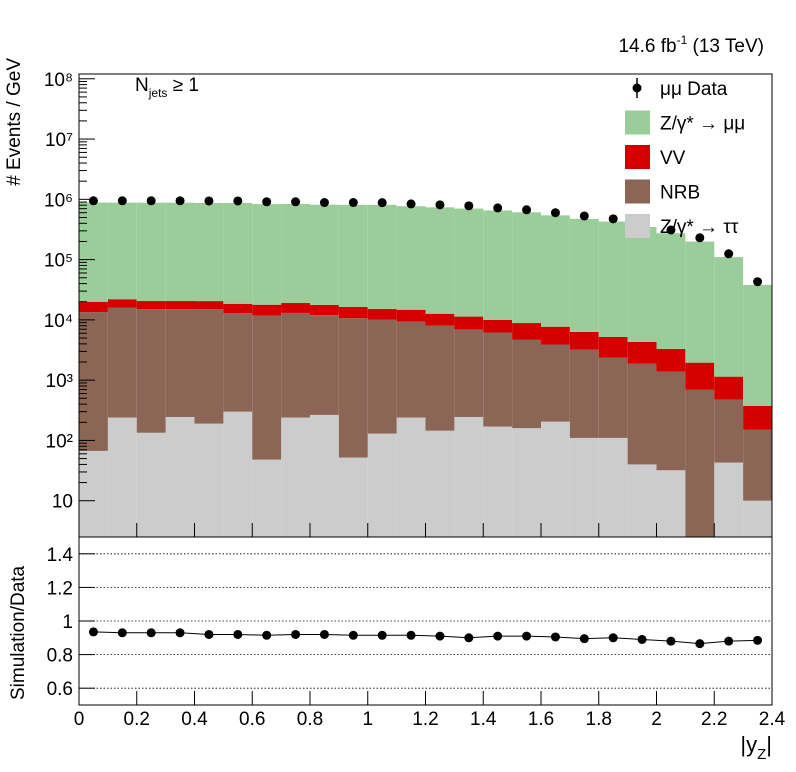 This screenshot has height=772, width=796. What do you see at coordinates (167, 87) in the screenshot?
I see `annotation: Njets ≥ 1` at bounding box center [167, 87].